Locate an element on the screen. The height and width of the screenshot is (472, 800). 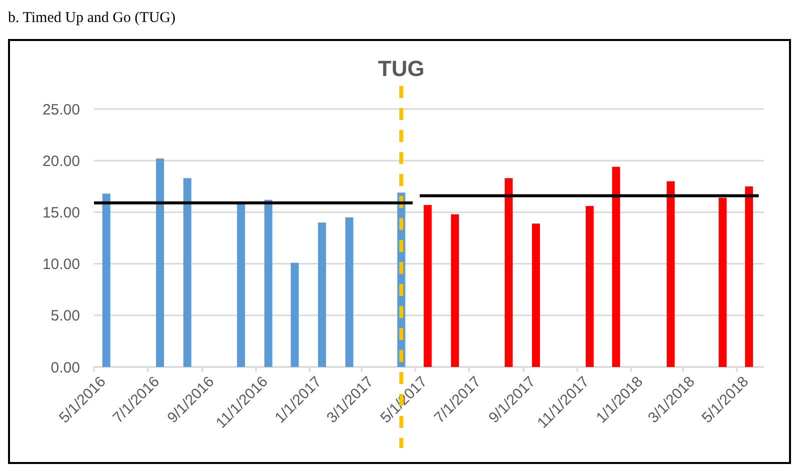
ref-line-label: TUG is located at coordinates (401, 68).